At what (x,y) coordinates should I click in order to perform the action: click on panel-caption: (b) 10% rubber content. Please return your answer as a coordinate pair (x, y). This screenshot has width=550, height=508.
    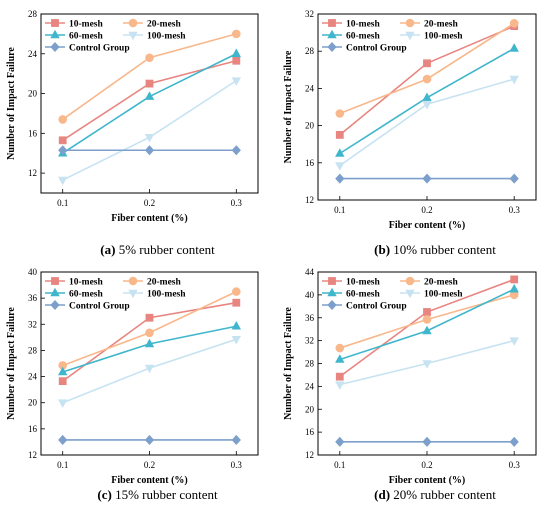
    Looking at the image, I should click on (435, 249).